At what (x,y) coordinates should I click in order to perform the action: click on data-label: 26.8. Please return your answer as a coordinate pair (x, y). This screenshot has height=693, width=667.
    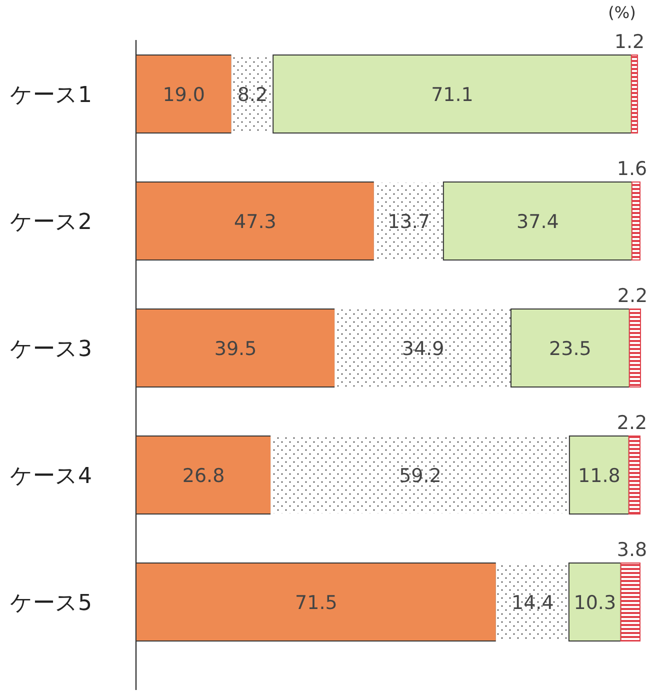
    Looking at the image, I should click on (203, 476).